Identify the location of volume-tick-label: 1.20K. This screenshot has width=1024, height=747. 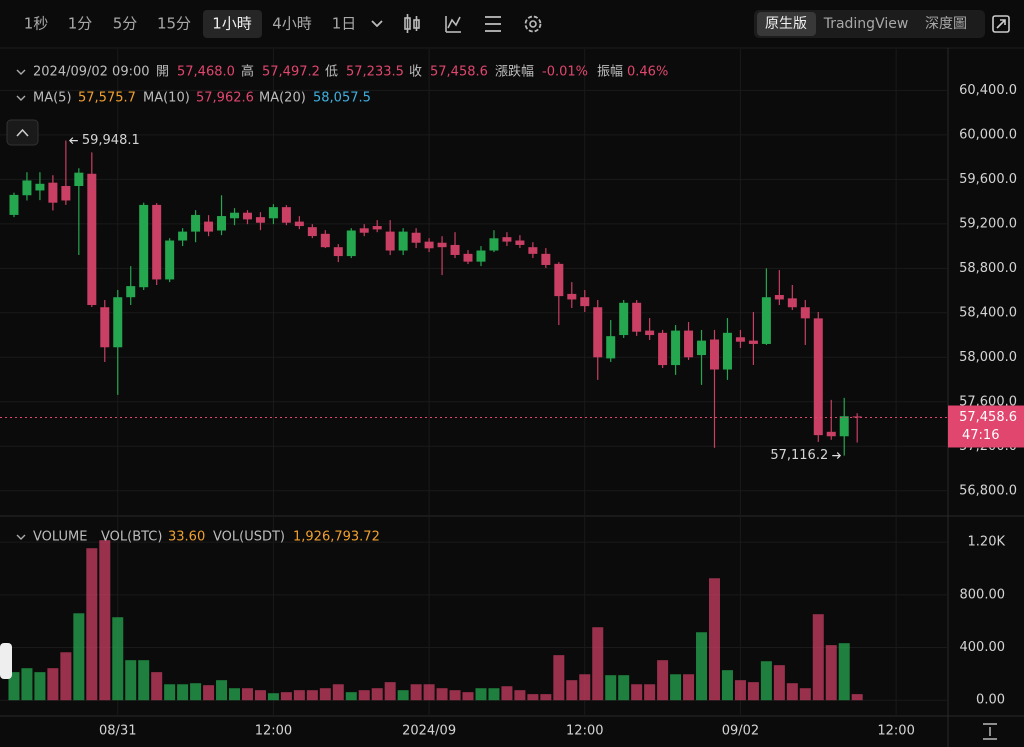
(987, 542).